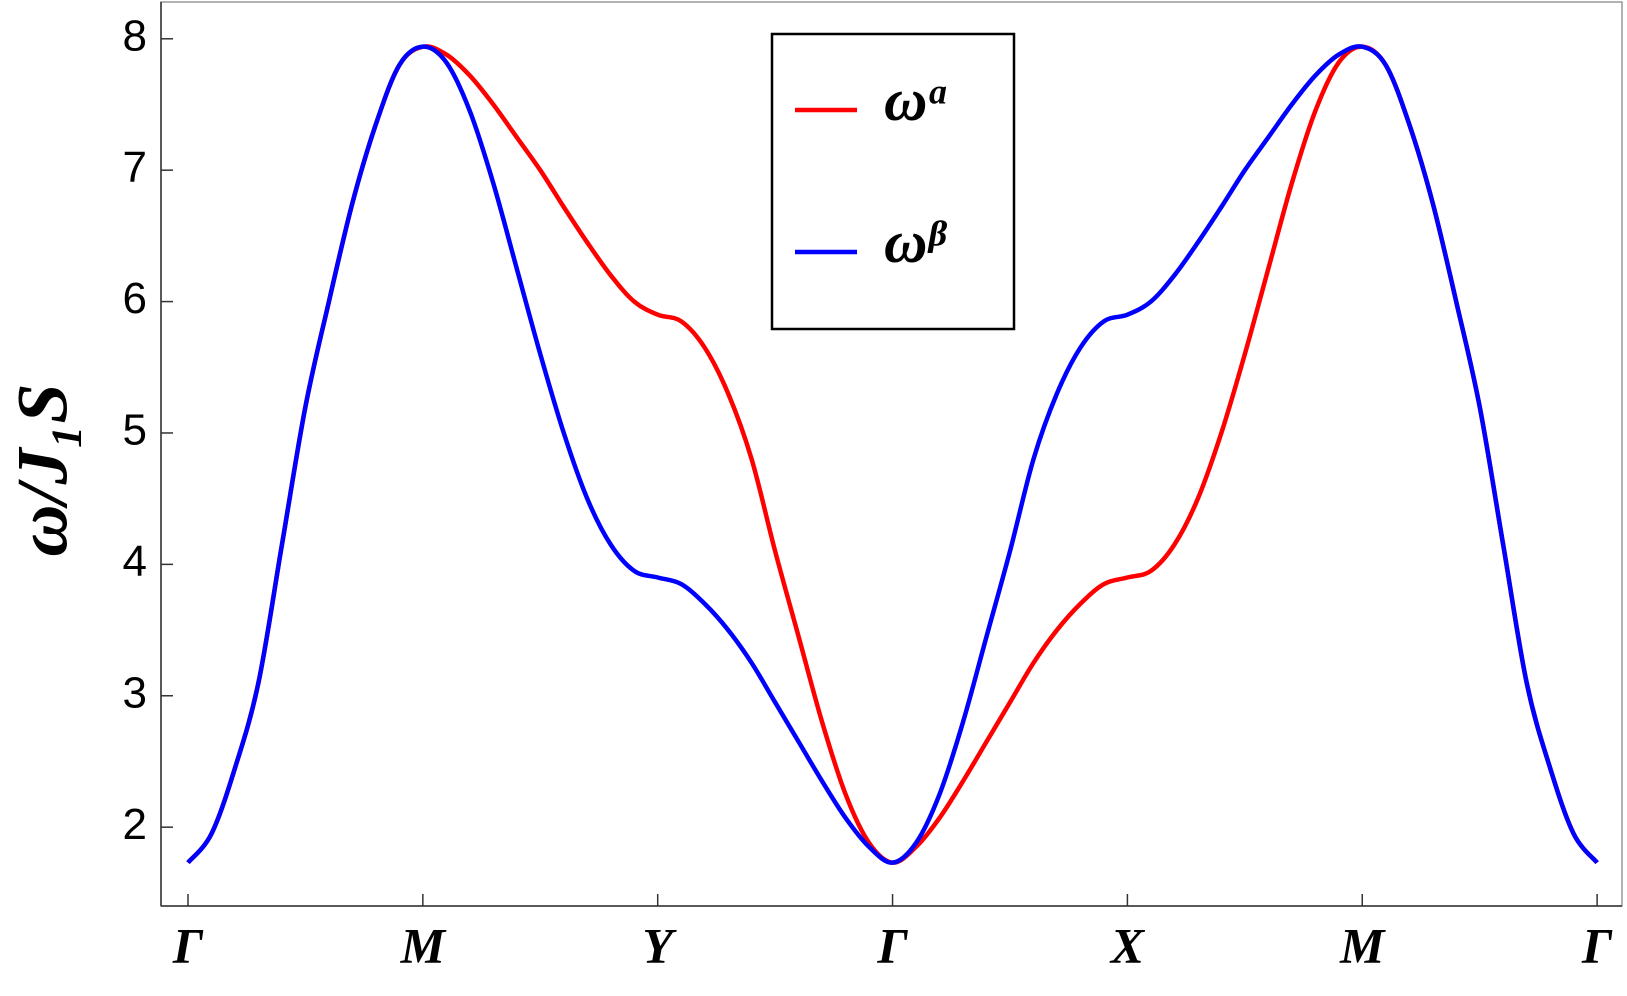  I want to click on y-tick-label: 6, so click(135, 298).